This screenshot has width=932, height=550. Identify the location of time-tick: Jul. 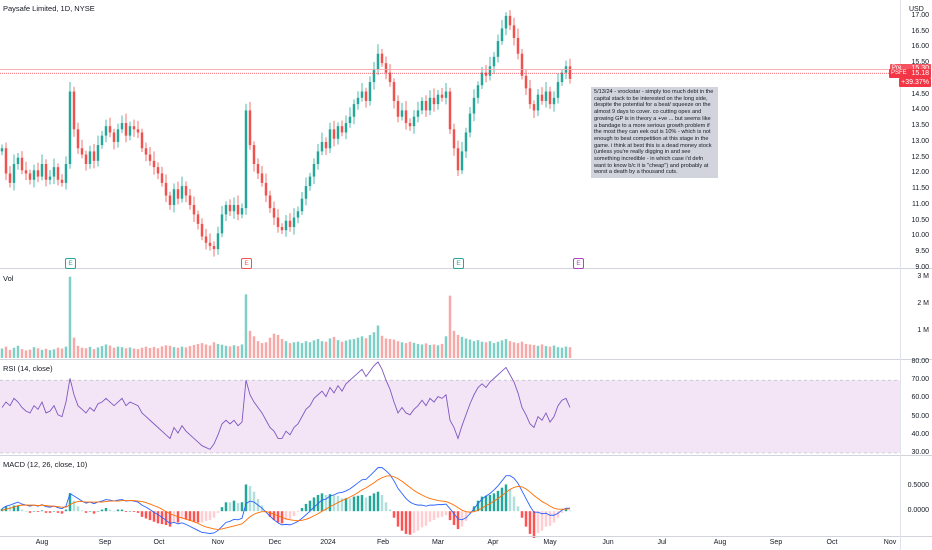
(662, 542).